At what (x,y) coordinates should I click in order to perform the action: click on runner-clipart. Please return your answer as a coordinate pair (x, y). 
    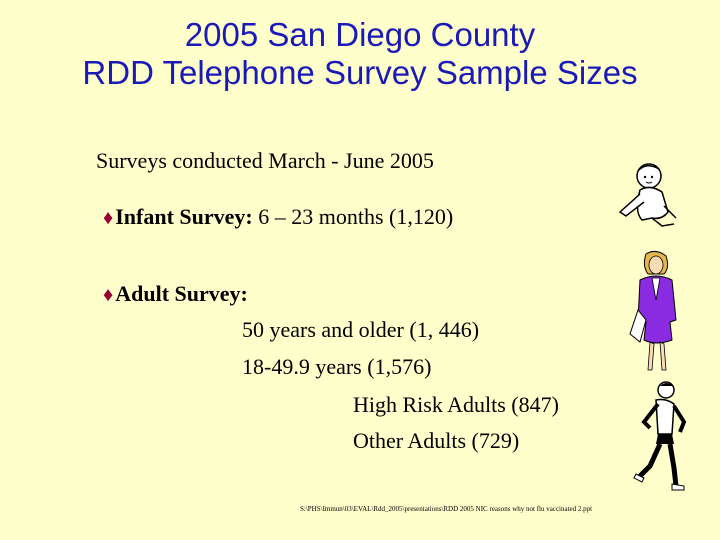
    Looking at the image, I should click on (660, 436).